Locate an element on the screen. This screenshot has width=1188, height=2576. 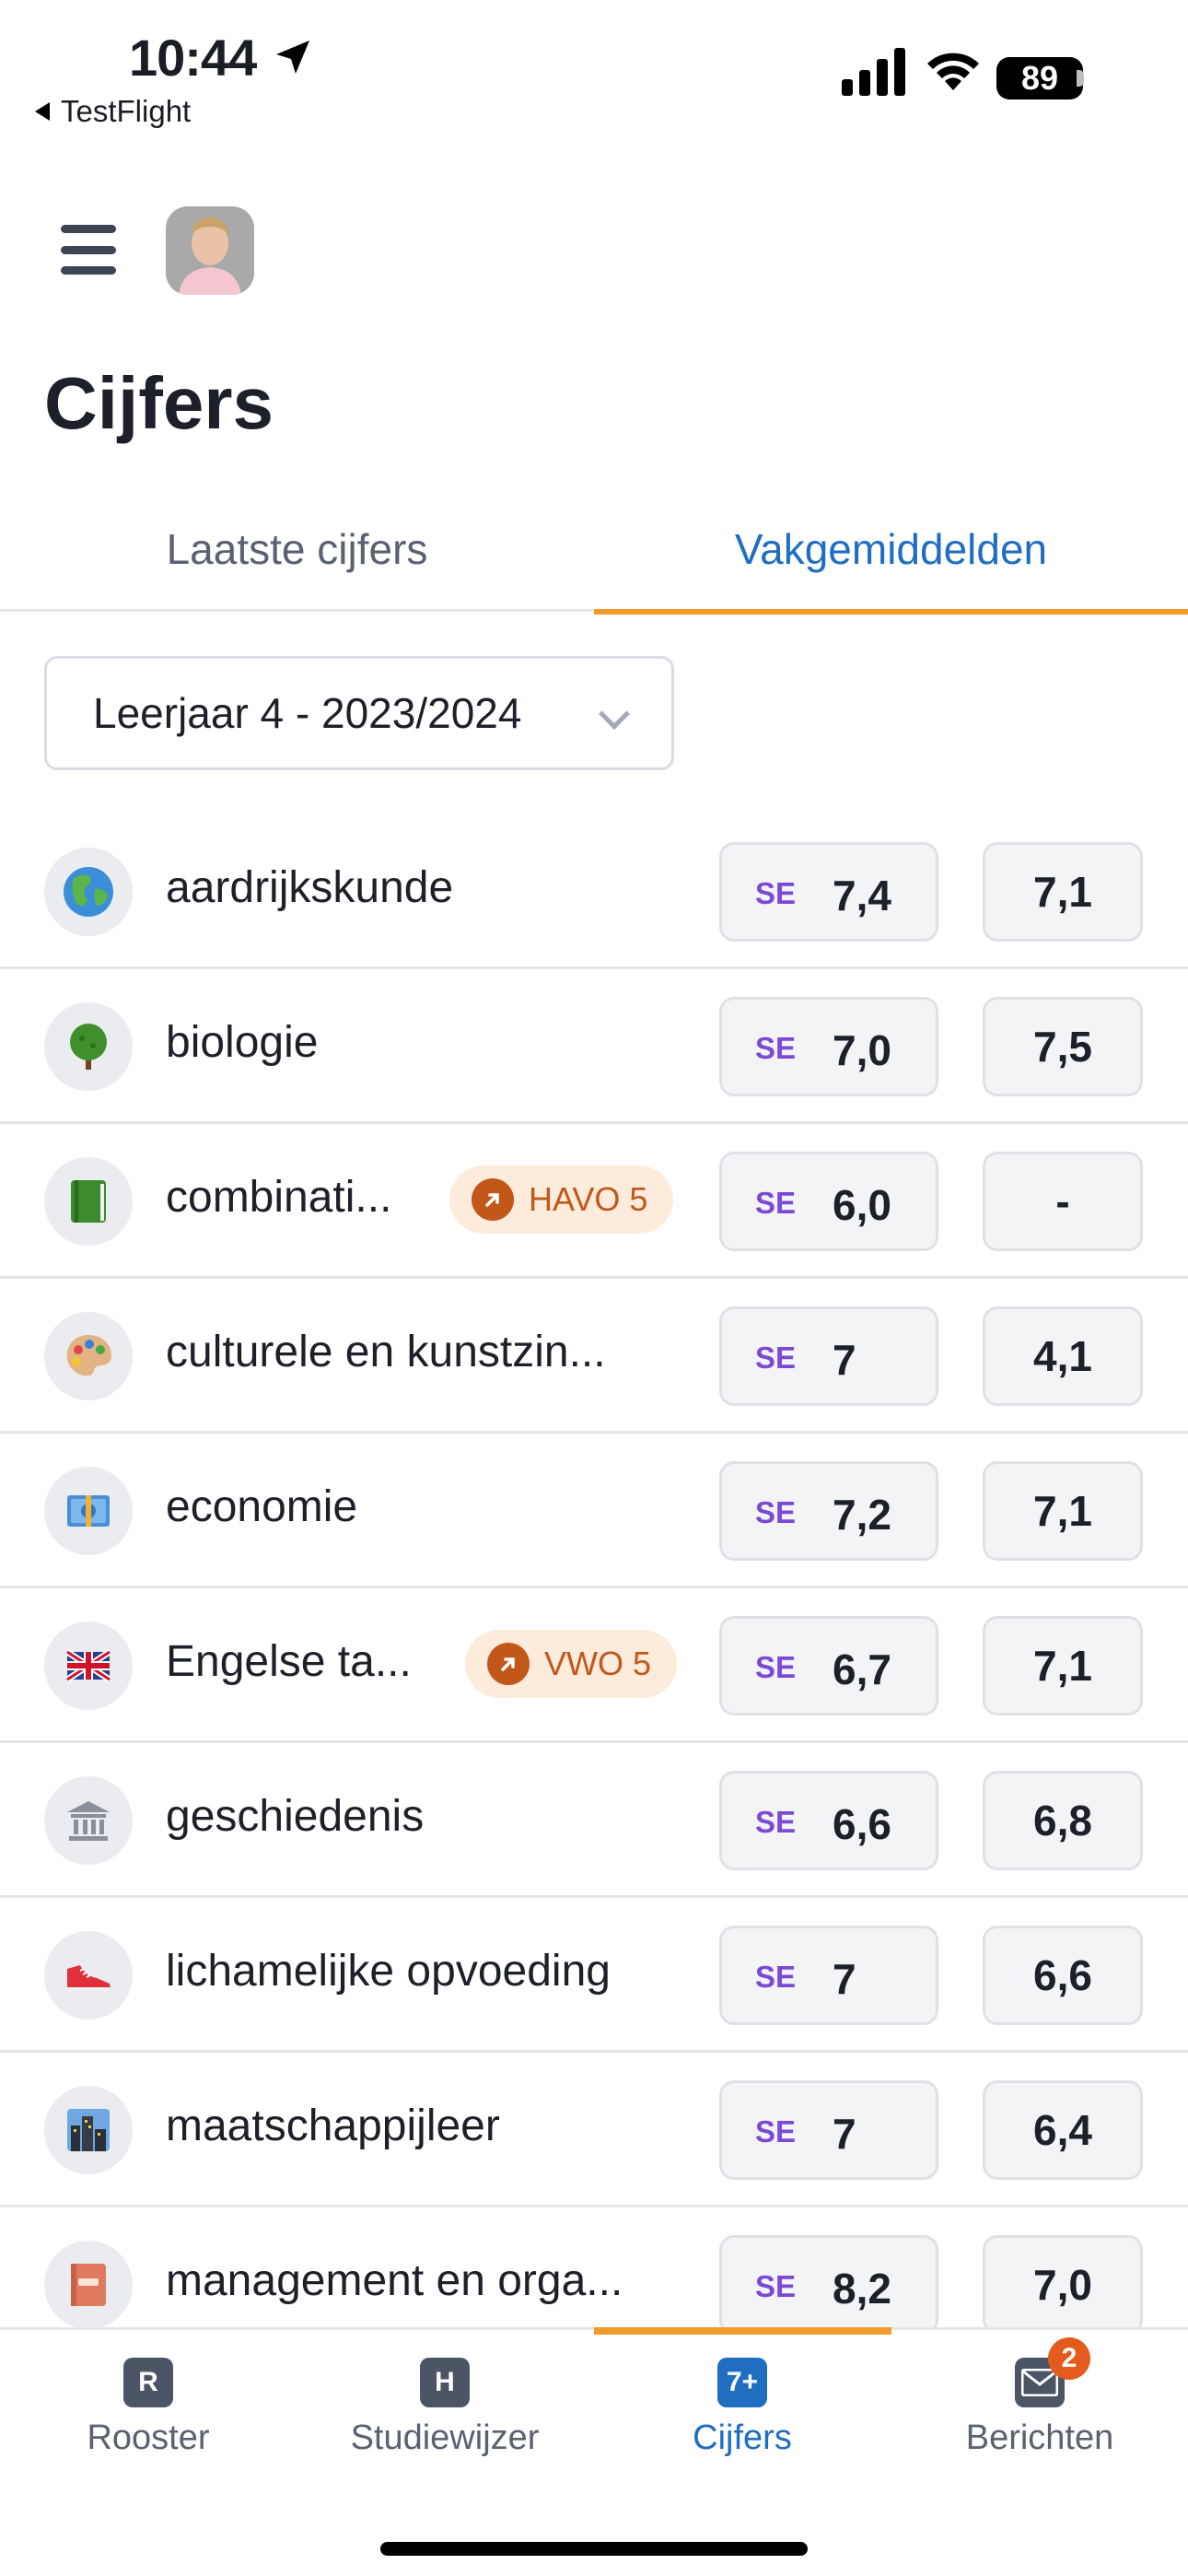
nav-label: Rooster is located at coordinates (148, 2437).